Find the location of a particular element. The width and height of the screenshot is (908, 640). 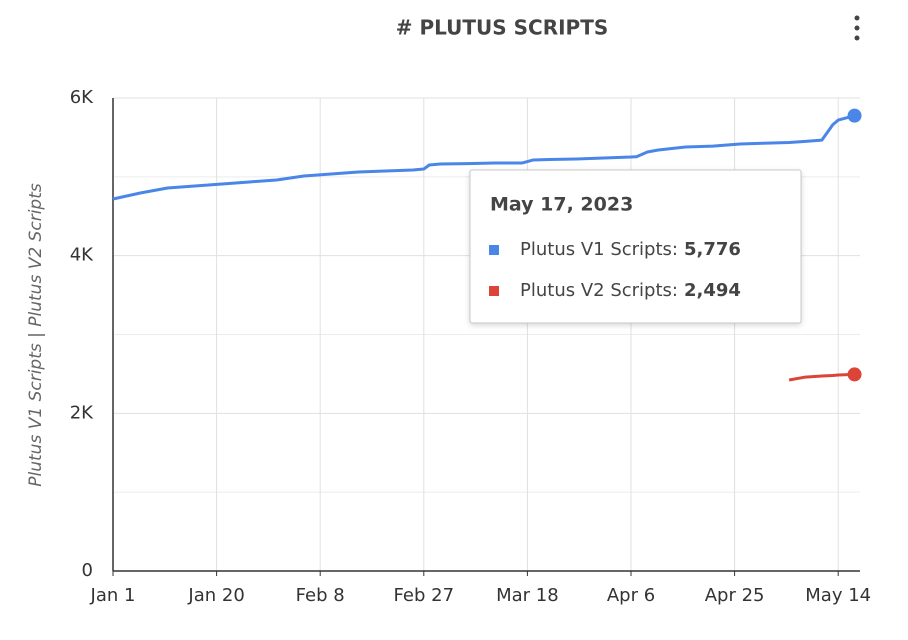

y-tick-label: 2K is located at coordinates (82, 412).